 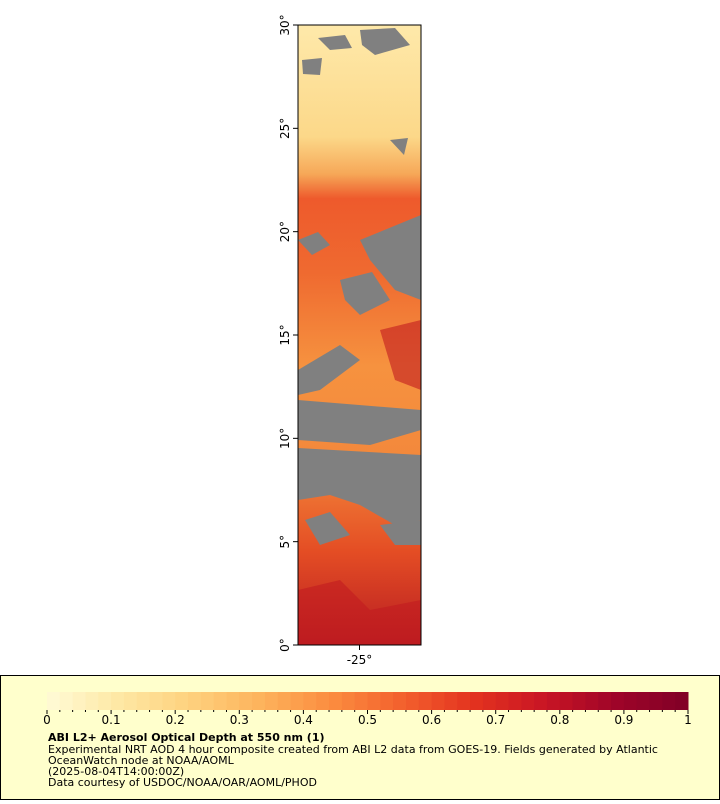 What do you see at coordinates (285, 334) in the screenshot?
I see `lat-tick-label: 15°` at bounding box center [285, 334].